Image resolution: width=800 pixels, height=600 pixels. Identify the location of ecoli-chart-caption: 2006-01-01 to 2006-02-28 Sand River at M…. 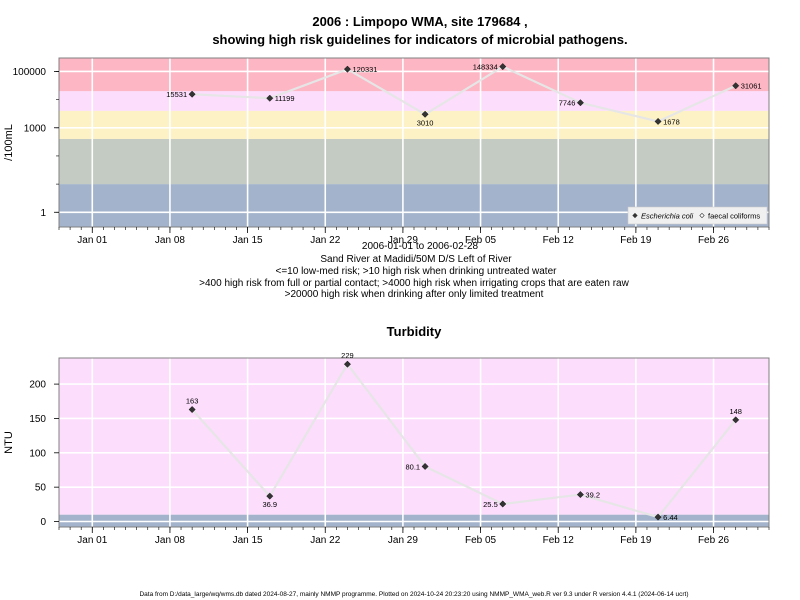
(414, 270).